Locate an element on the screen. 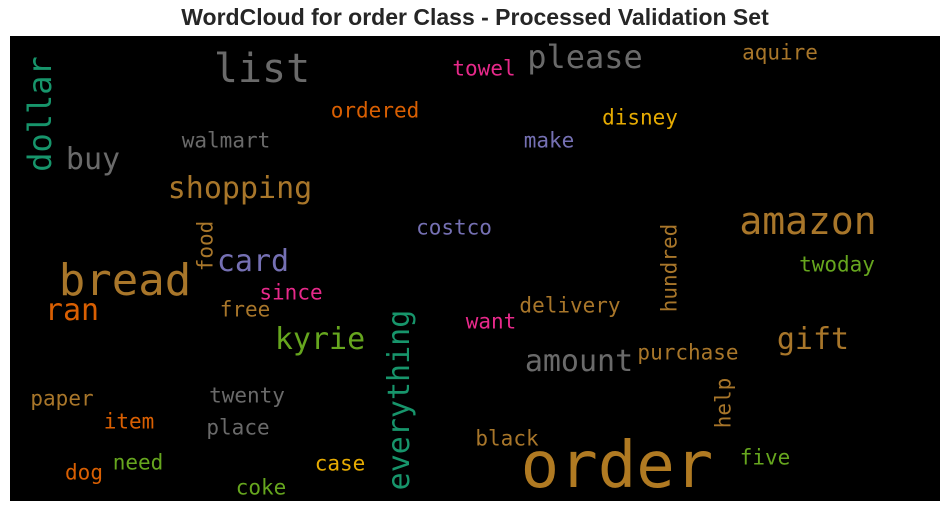 The height and width of the screenshot is (511, 950). word-make: make is located at coordinates (549, 140).